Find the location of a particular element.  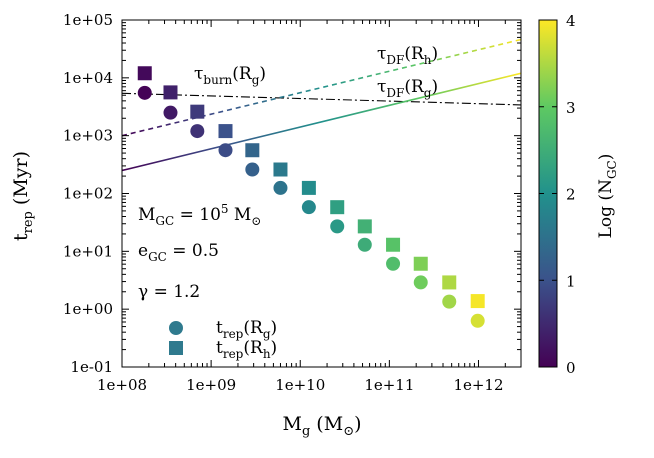

egc-annotation: eGC = 0.5 is located at coordinates (178, 252).